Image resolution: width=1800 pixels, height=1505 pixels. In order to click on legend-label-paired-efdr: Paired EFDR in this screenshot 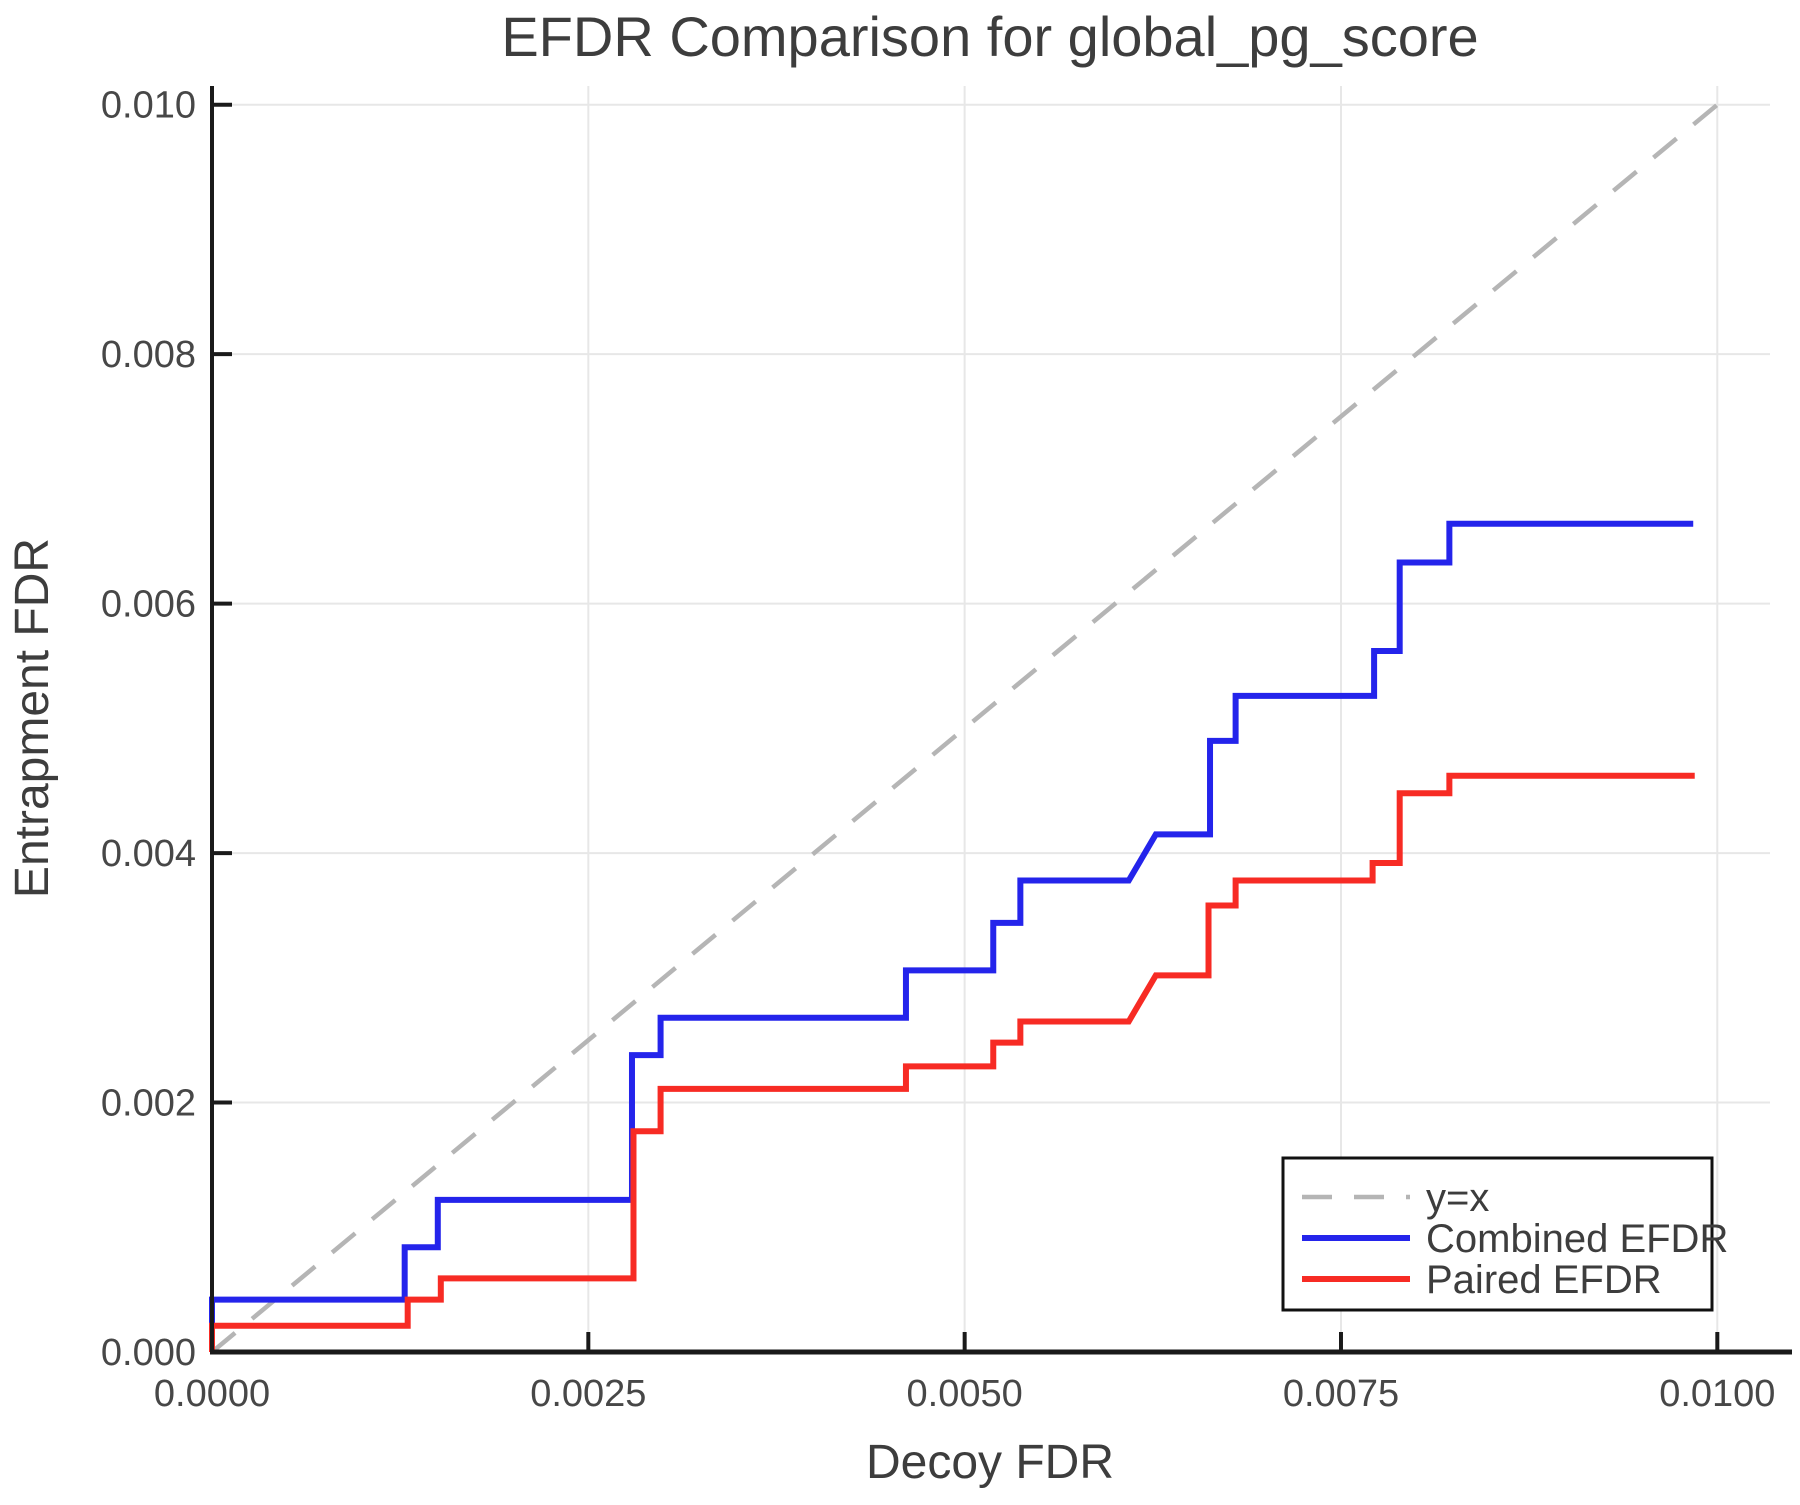, I will do `click(1544, 1280)`.